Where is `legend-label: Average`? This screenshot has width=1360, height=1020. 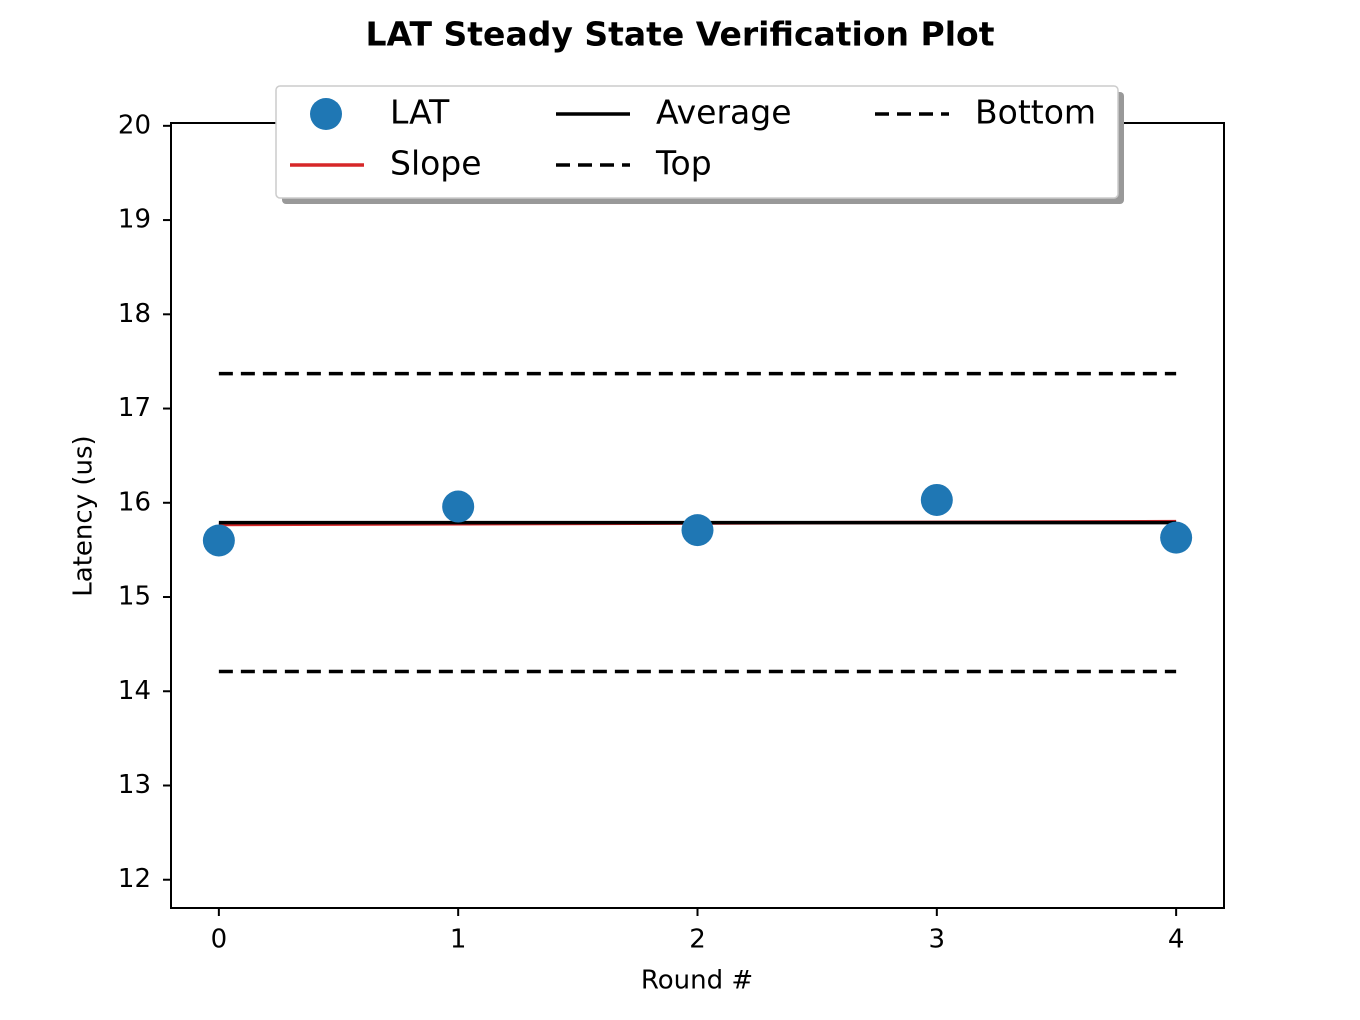
legend-label: Average is located at coordinates (724, 112).